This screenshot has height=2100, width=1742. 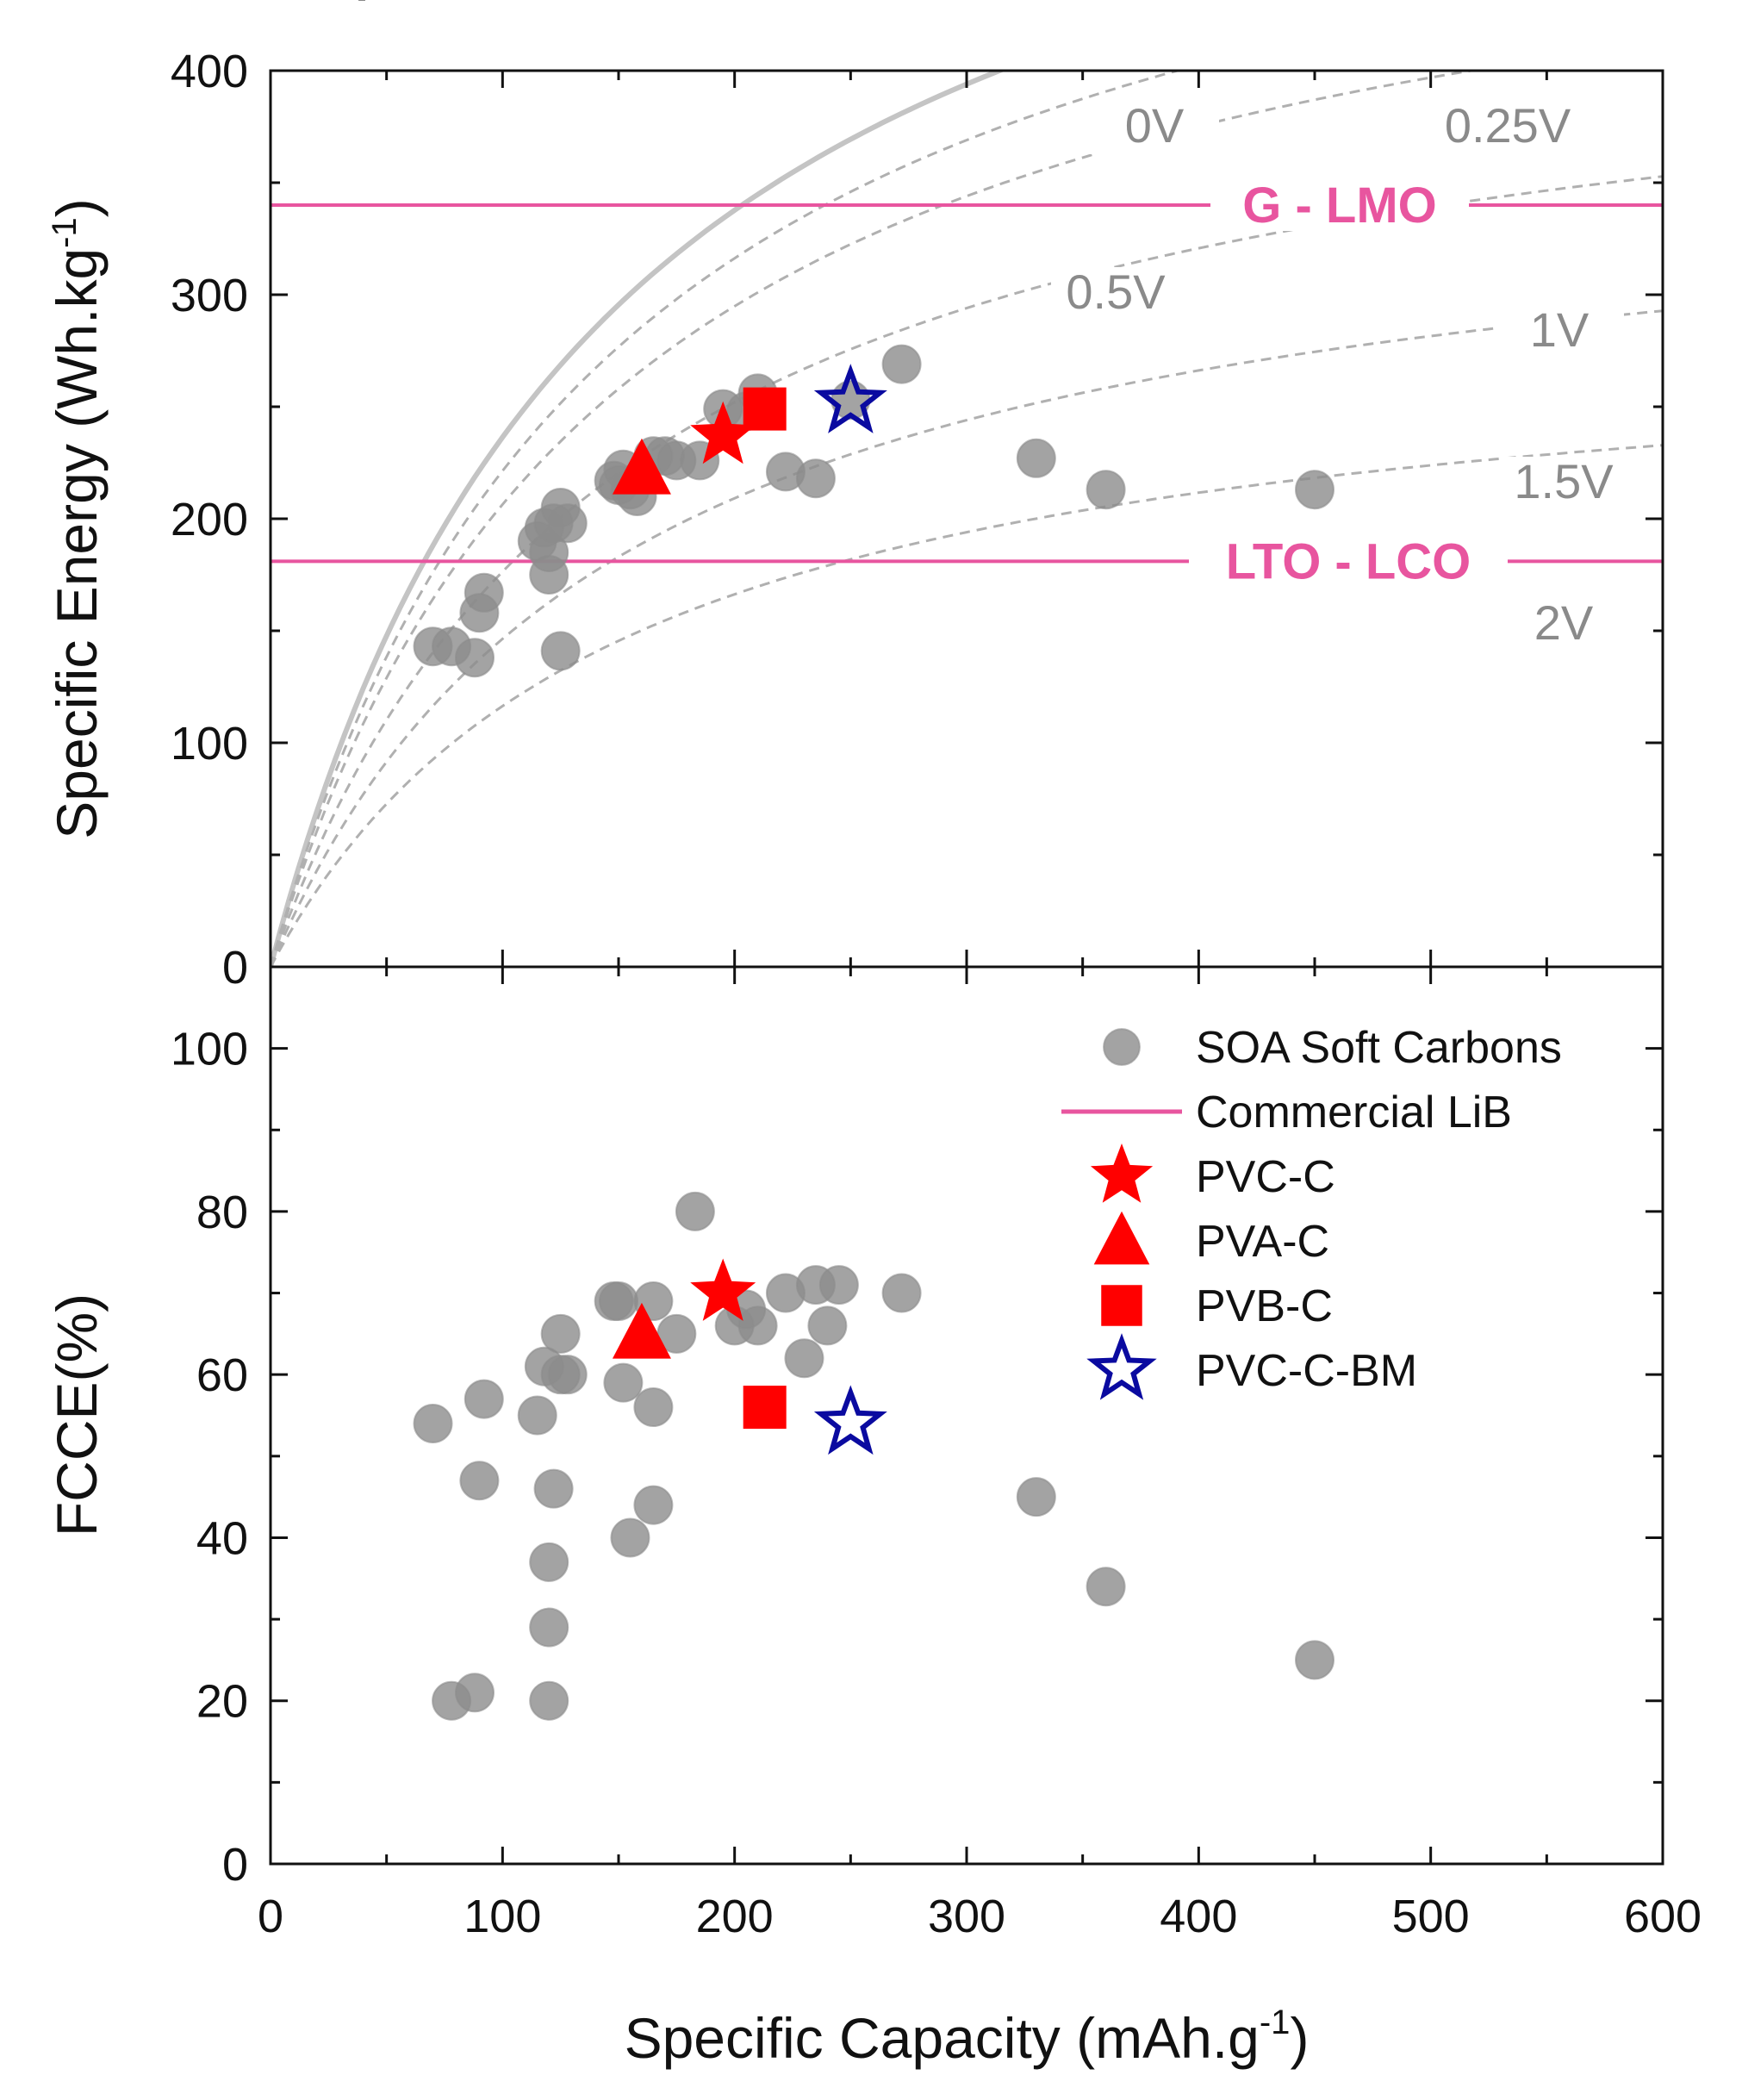 I want to click on voltage-curve-label: 0V, so click(x=1155, y=126).